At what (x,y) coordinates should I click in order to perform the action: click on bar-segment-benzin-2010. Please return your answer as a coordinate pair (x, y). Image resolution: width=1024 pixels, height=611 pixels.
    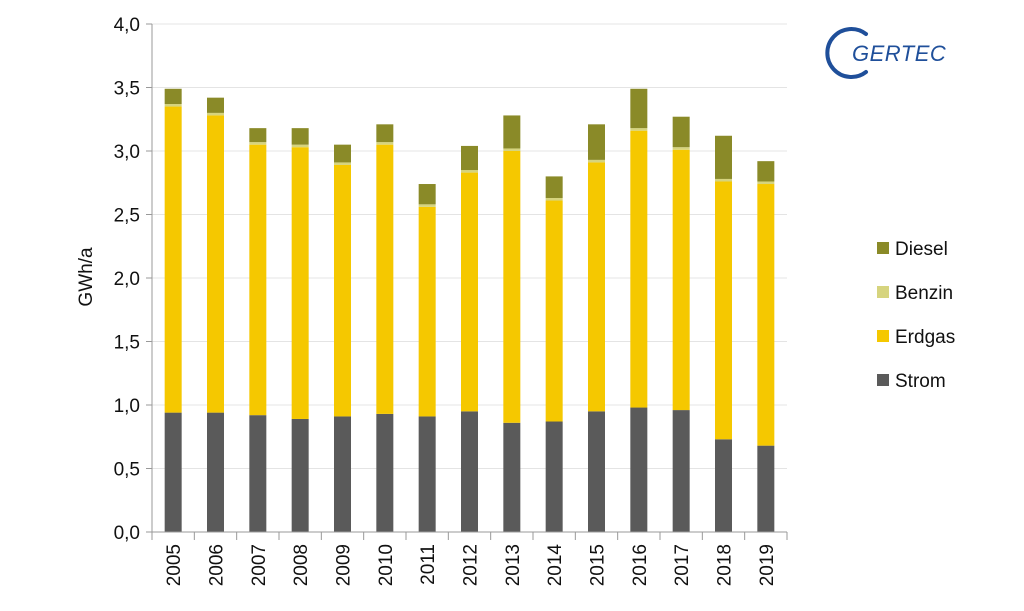
    Looking at the image, I should click on (385, 143).